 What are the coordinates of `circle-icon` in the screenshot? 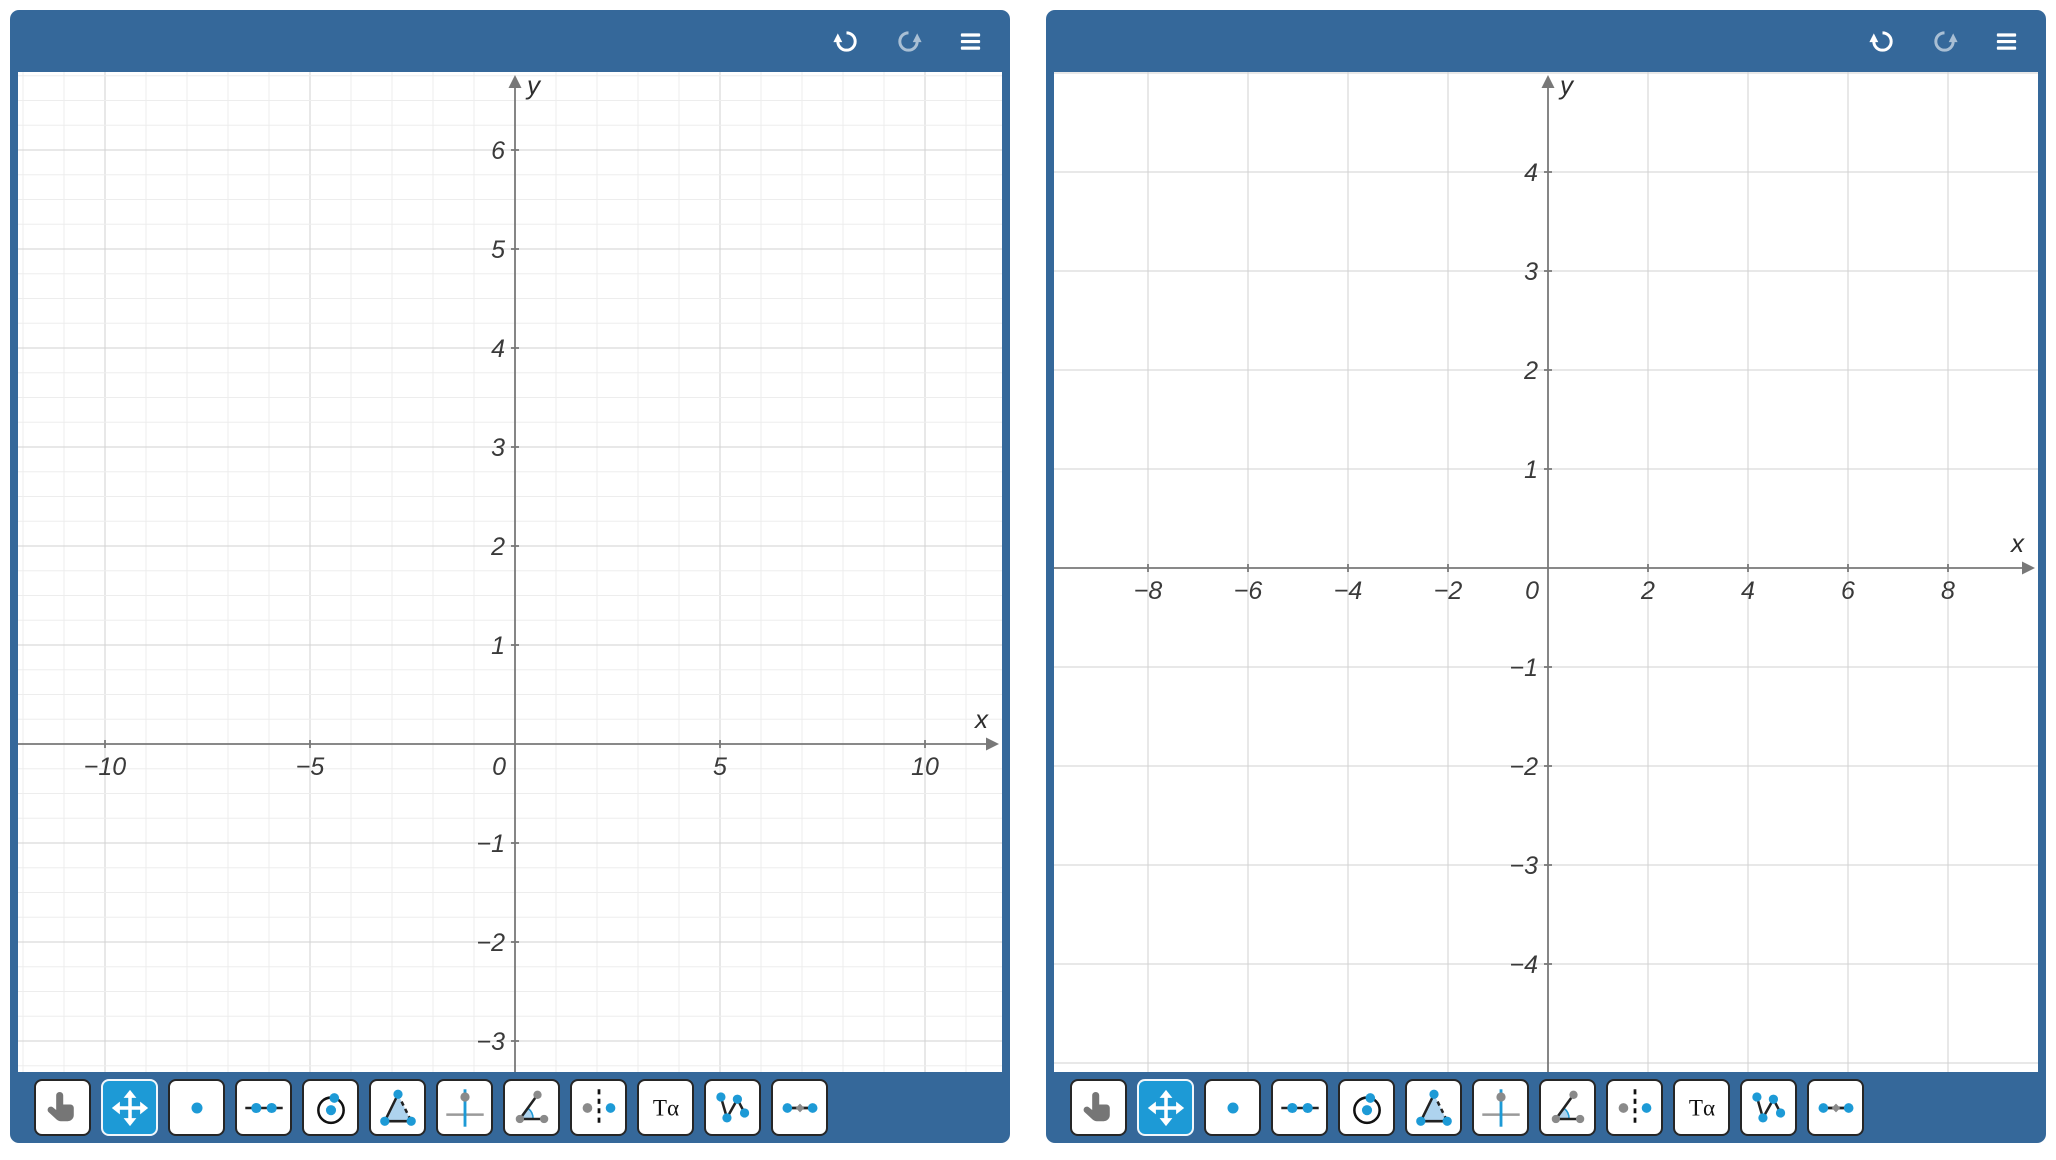 It's located at (1367, 1108).